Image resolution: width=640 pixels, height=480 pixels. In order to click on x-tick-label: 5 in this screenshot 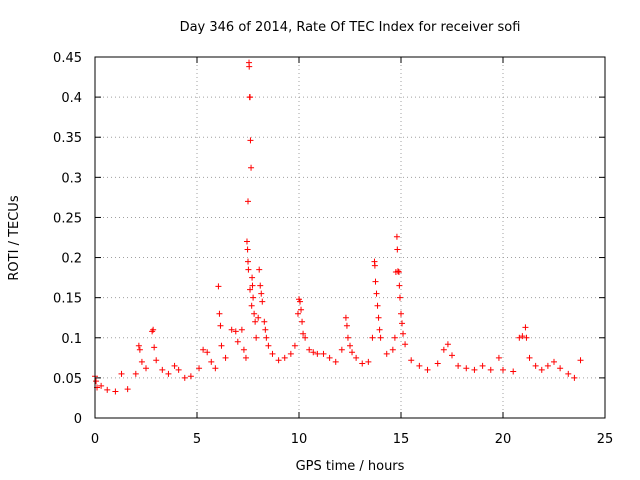, I will do `click(197, 439)`.